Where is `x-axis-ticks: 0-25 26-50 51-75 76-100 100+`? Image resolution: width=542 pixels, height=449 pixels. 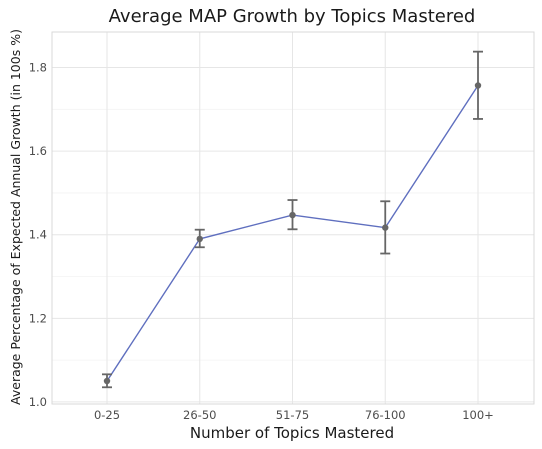
x-axis-ticks: 0-25 26-50 51-75 76-100 100+ is located at coordinates (294, 415).